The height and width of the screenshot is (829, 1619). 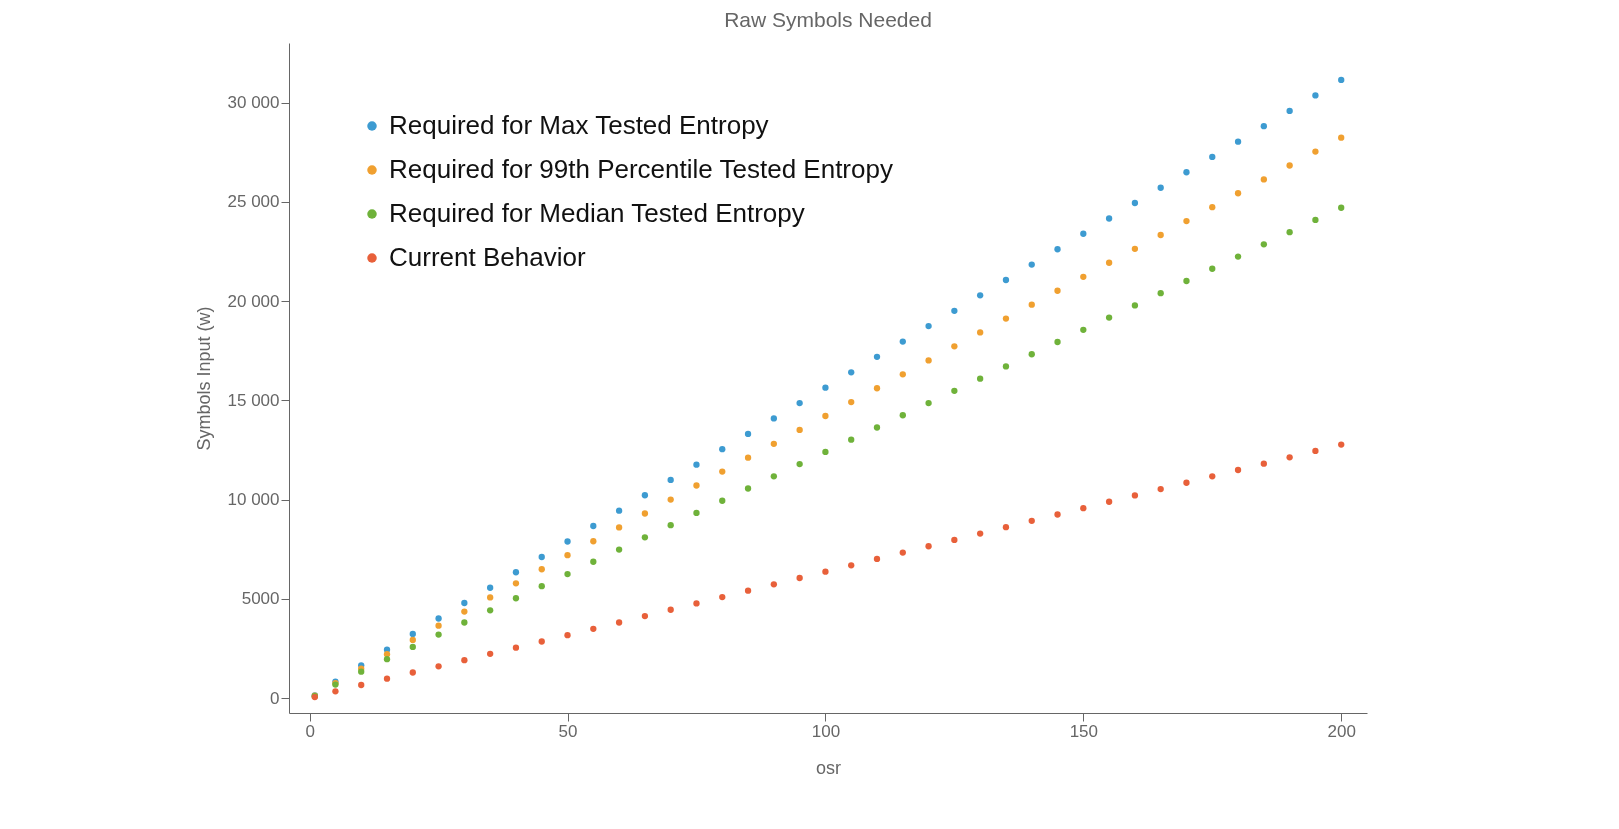 I want to click on x-tick-label: 100, so click(x=826, y=731).